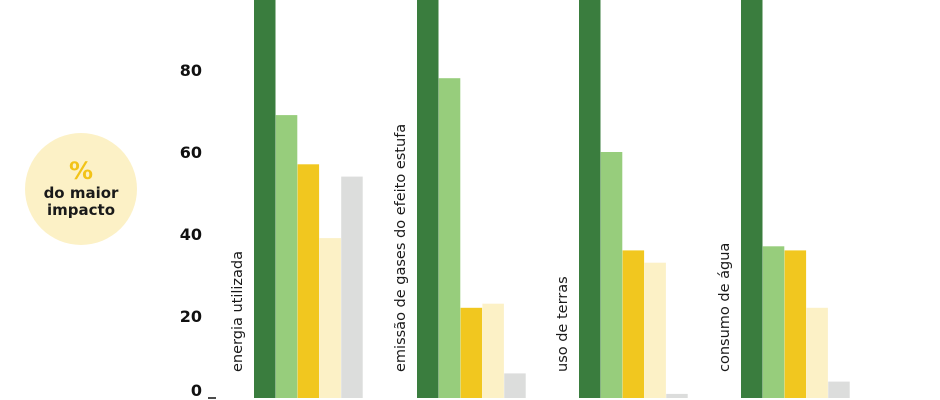 The image size is (940, 400). What do you see at coordinates (81, 201) in the screenshot?
I see `badge-text: do maior impacto` at bounding box center [81, 201].